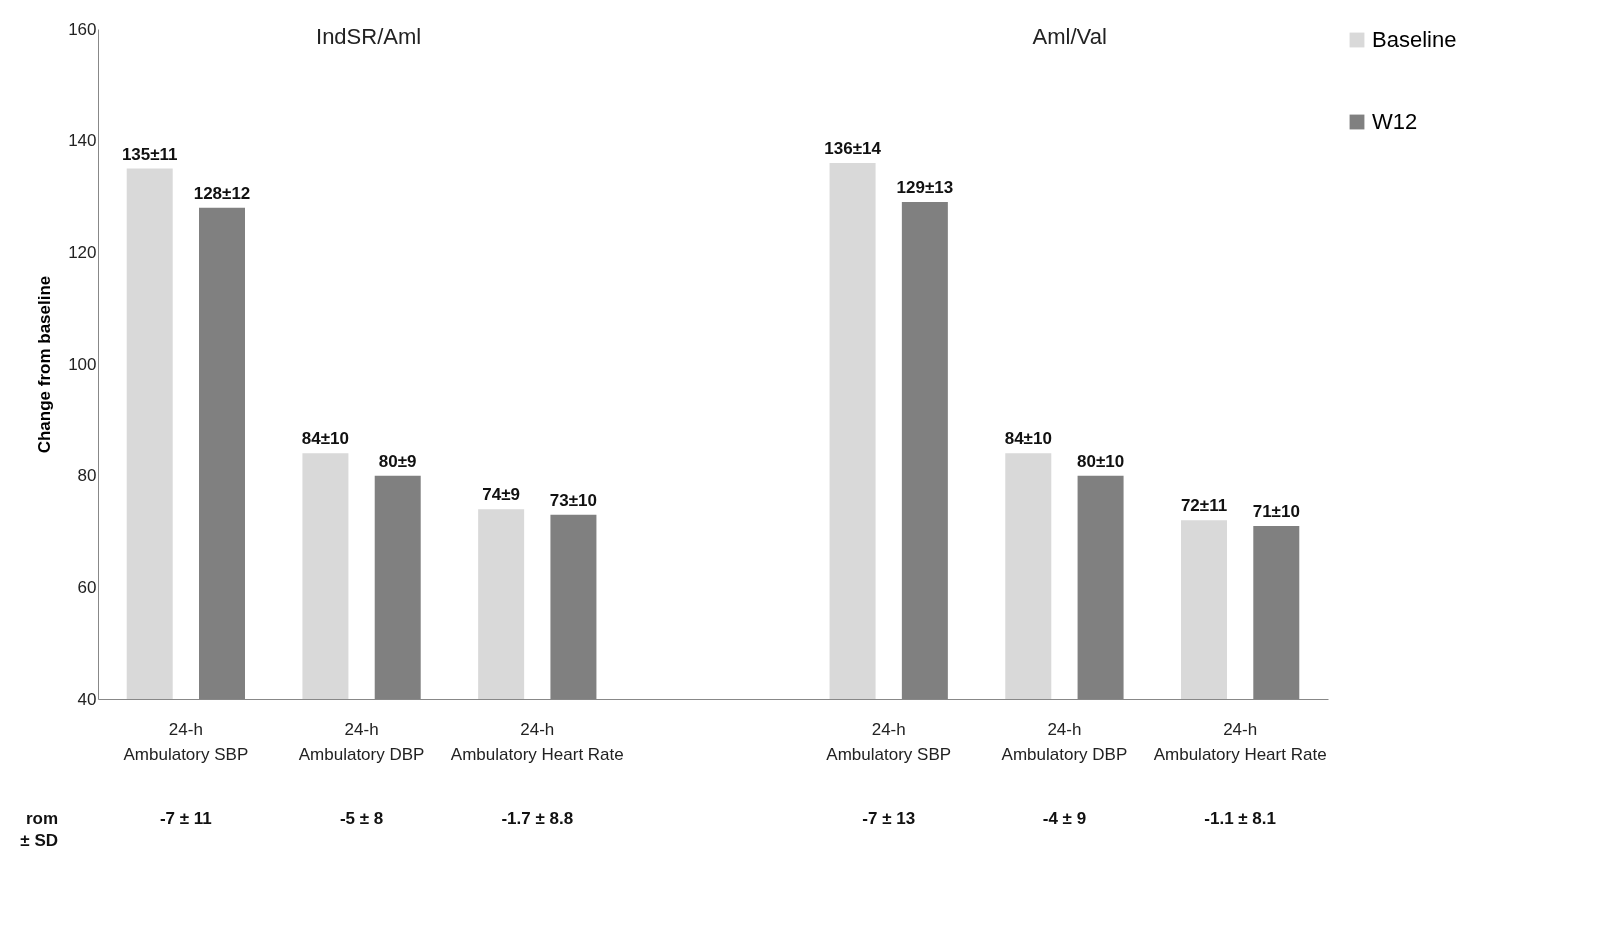 This screenshot has height=933, width=1623. What do you see at coordinates (82, 252) in the screenshot?
I see `y-tick-label: 120` at bounding box center [82, 252].